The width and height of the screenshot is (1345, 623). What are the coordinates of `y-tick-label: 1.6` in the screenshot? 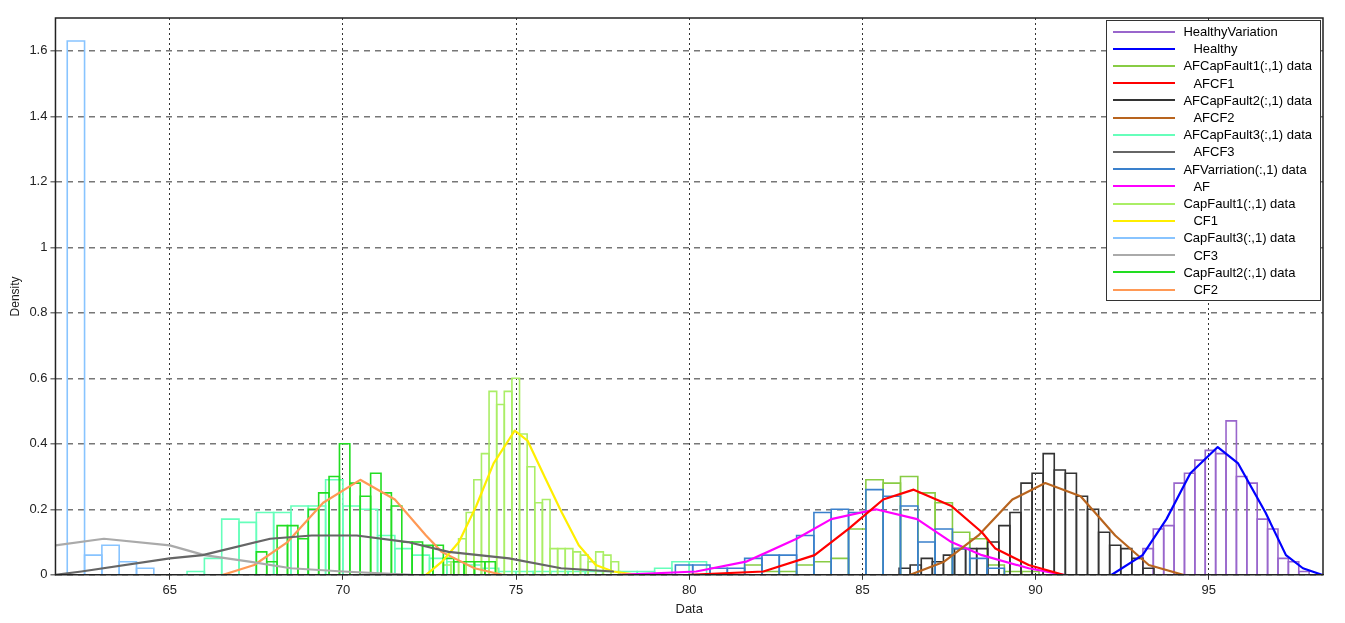 It's located at (38, 50).